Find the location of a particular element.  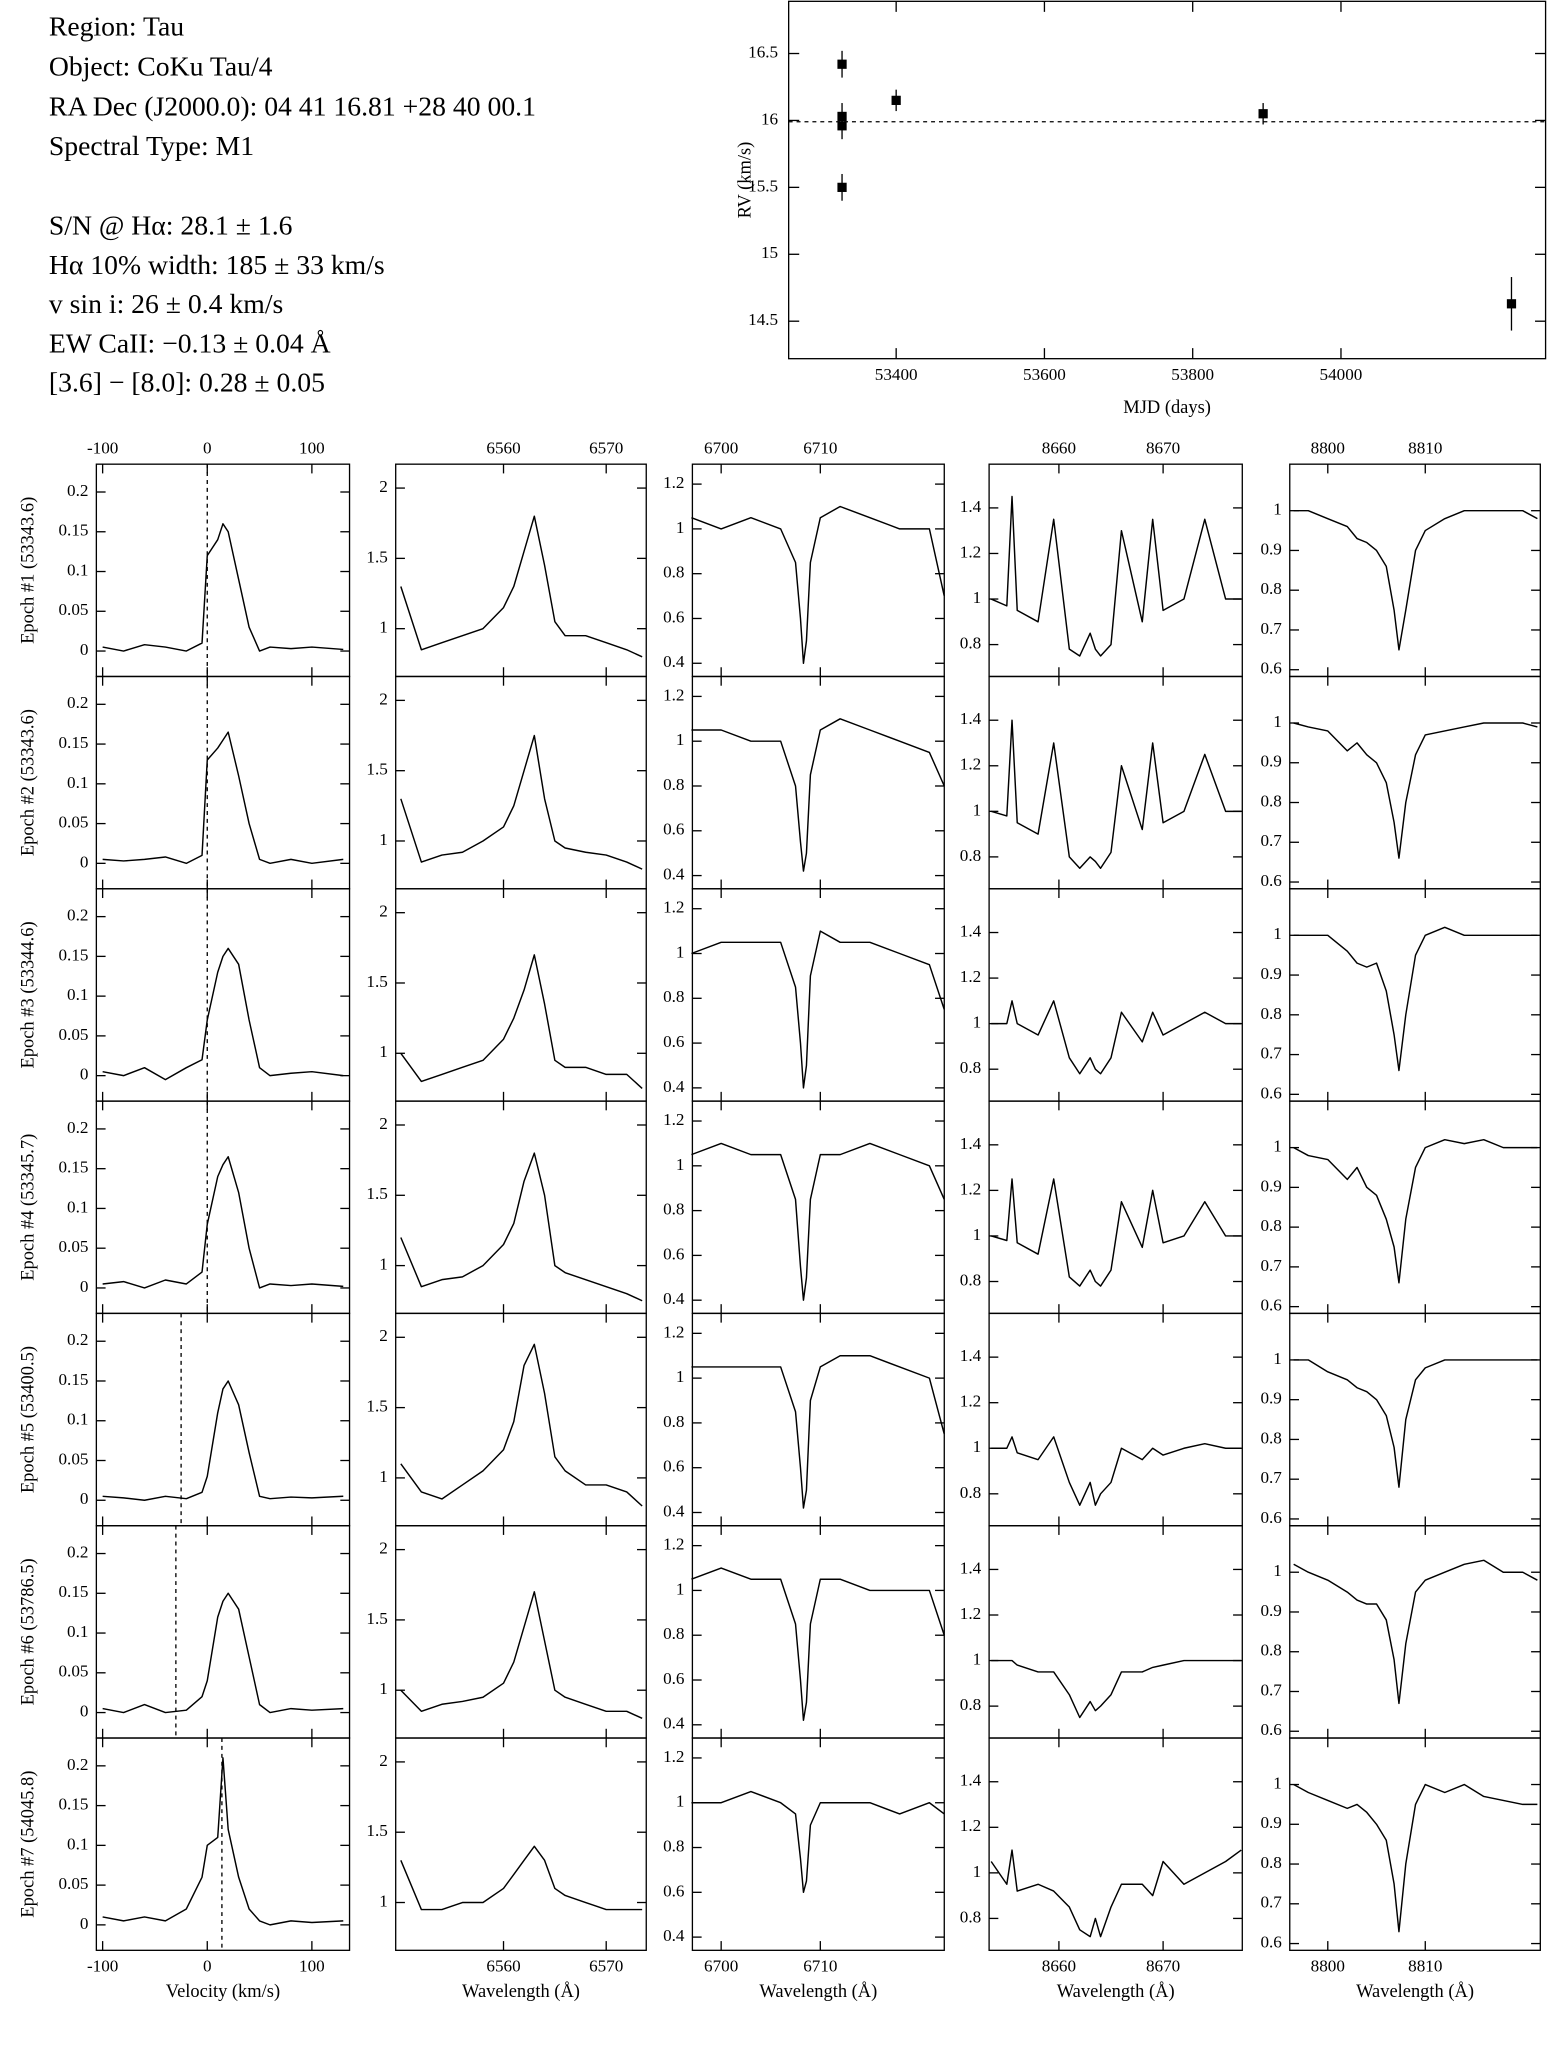

x-tick-label: 54000 is located at coordinates (1341, 374).